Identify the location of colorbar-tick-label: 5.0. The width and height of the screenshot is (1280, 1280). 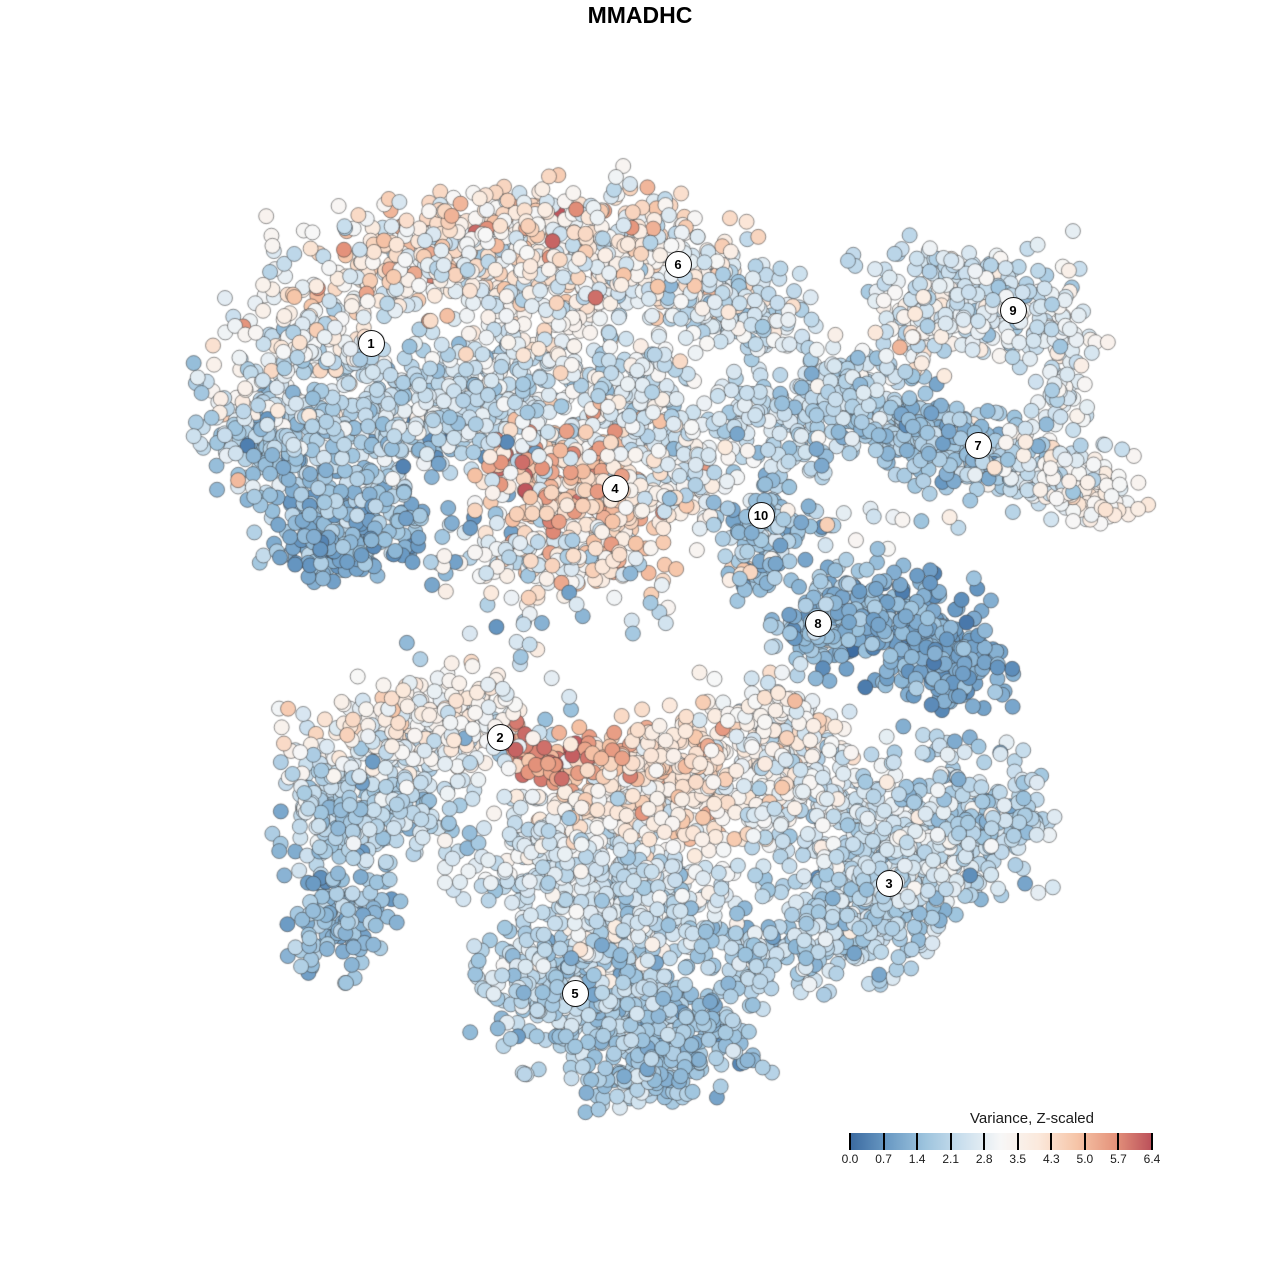
(1085, 1159).